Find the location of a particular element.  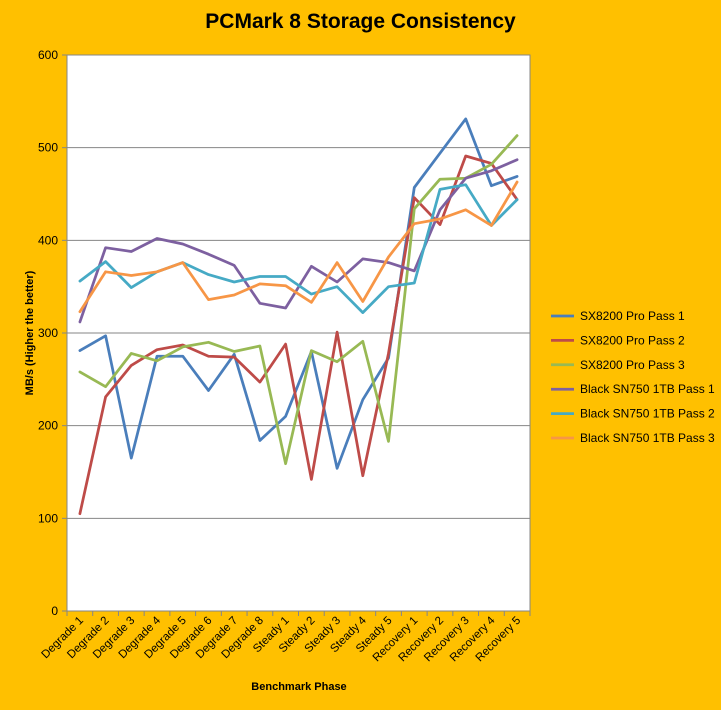

legend-label: Black SN750 1TB Pass 3 is located at coordinates (647, 438).